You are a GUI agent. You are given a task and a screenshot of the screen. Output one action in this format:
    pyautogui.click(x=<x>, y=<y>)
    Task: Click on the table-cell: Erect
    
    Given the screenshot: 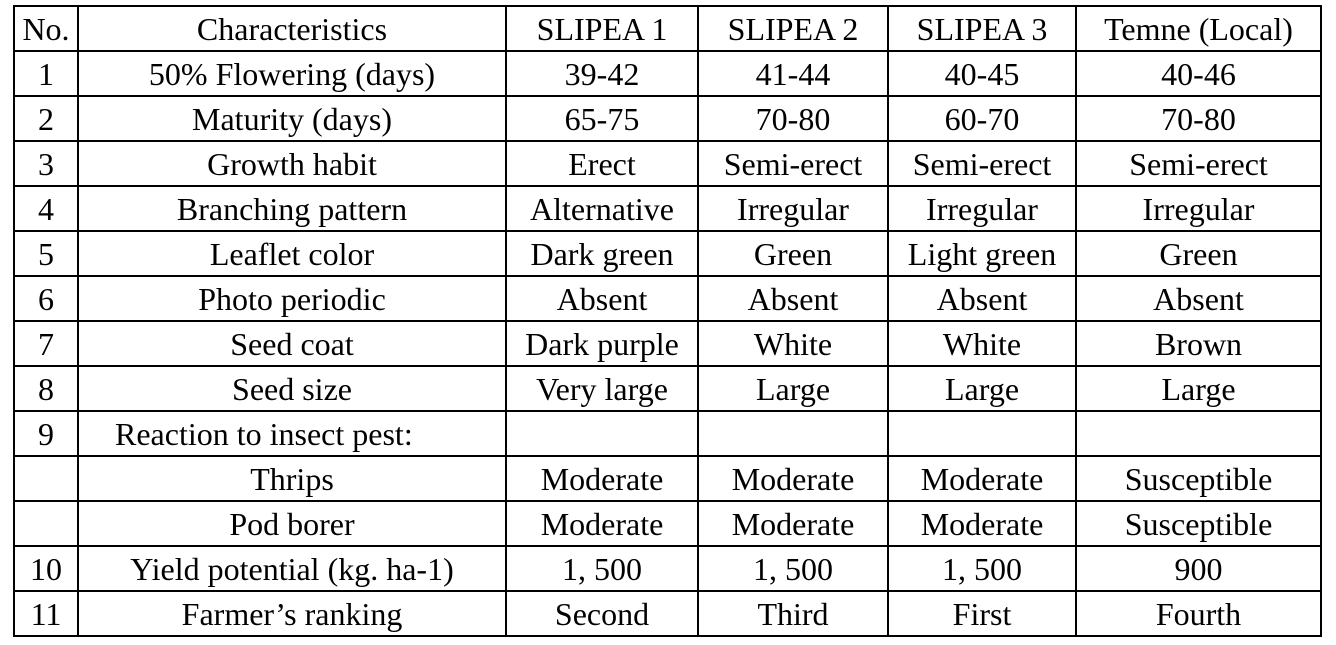 What is the action you would take?
    pyautogui.click(x=602, y=163)
    